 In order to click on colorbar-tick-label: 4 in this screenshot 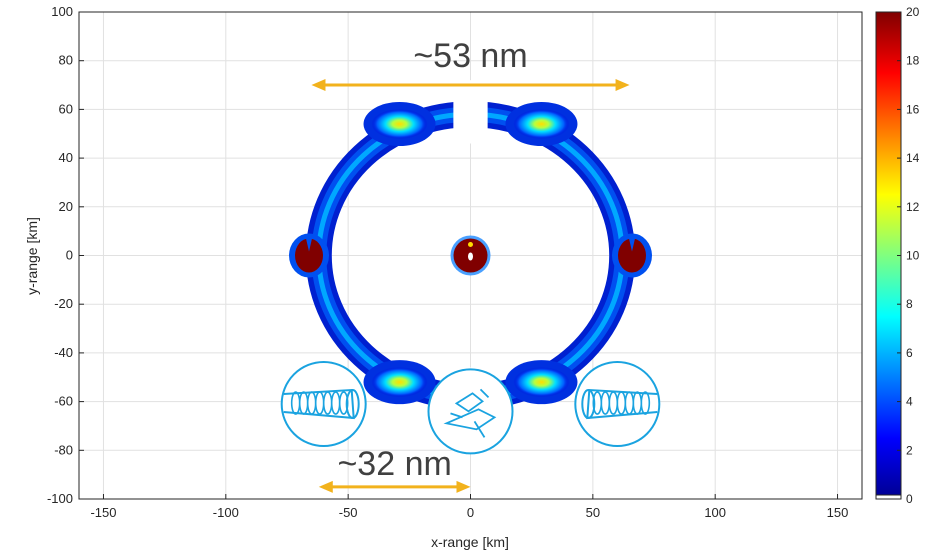, I will do `click(909, 402)`.